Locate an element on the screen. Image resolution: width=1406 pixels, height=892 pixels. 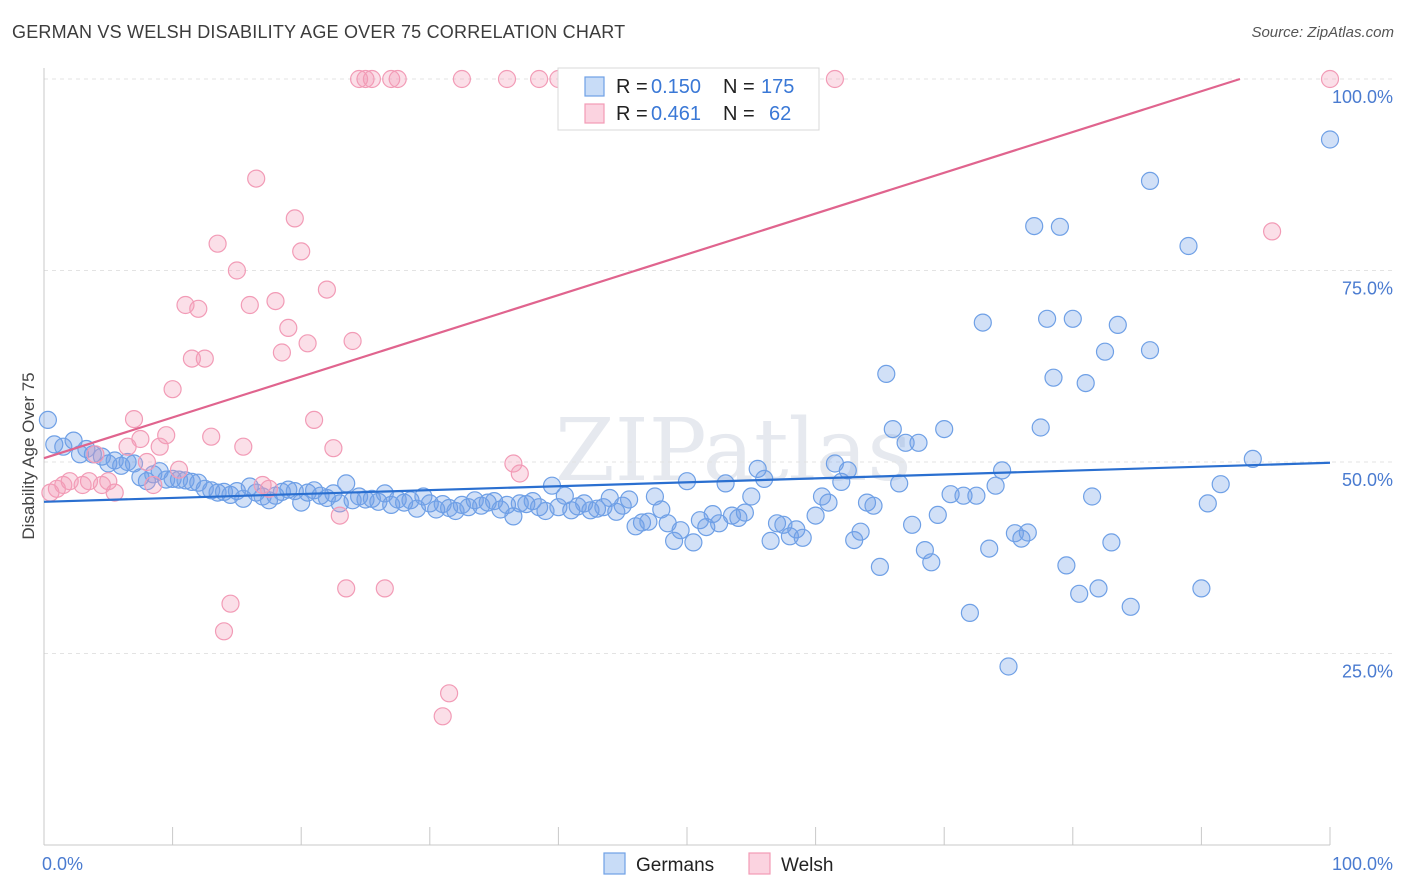
x-tick-label-max: 100.0% is located at coordinates (1362, 864).